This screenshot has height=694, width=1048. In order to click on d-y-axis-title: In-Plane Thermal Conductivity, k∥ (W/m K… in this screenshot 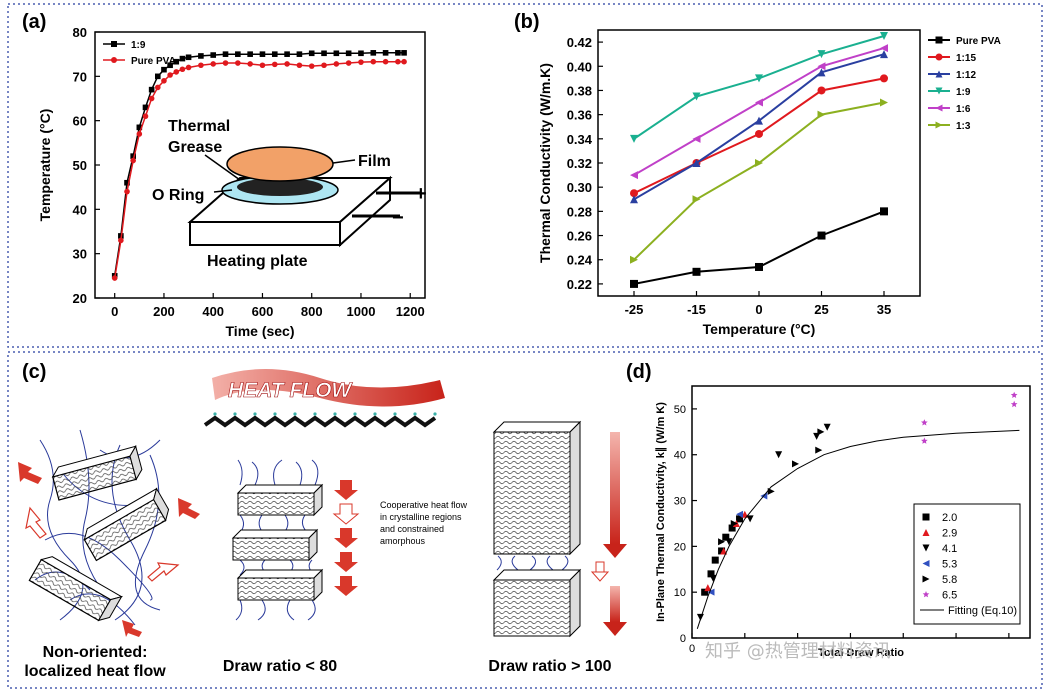, I will do `click(661, 512)`.